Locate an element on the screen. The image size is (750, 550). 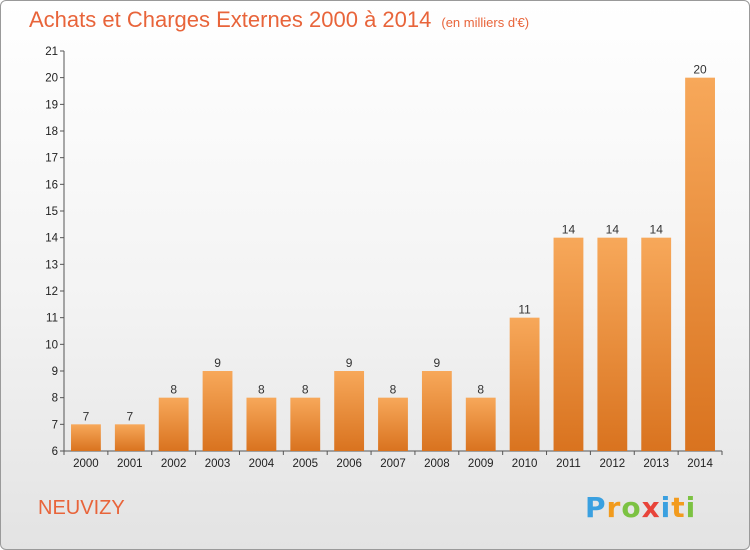
value-label-2003: 9 is located at coordinates (217, 363).